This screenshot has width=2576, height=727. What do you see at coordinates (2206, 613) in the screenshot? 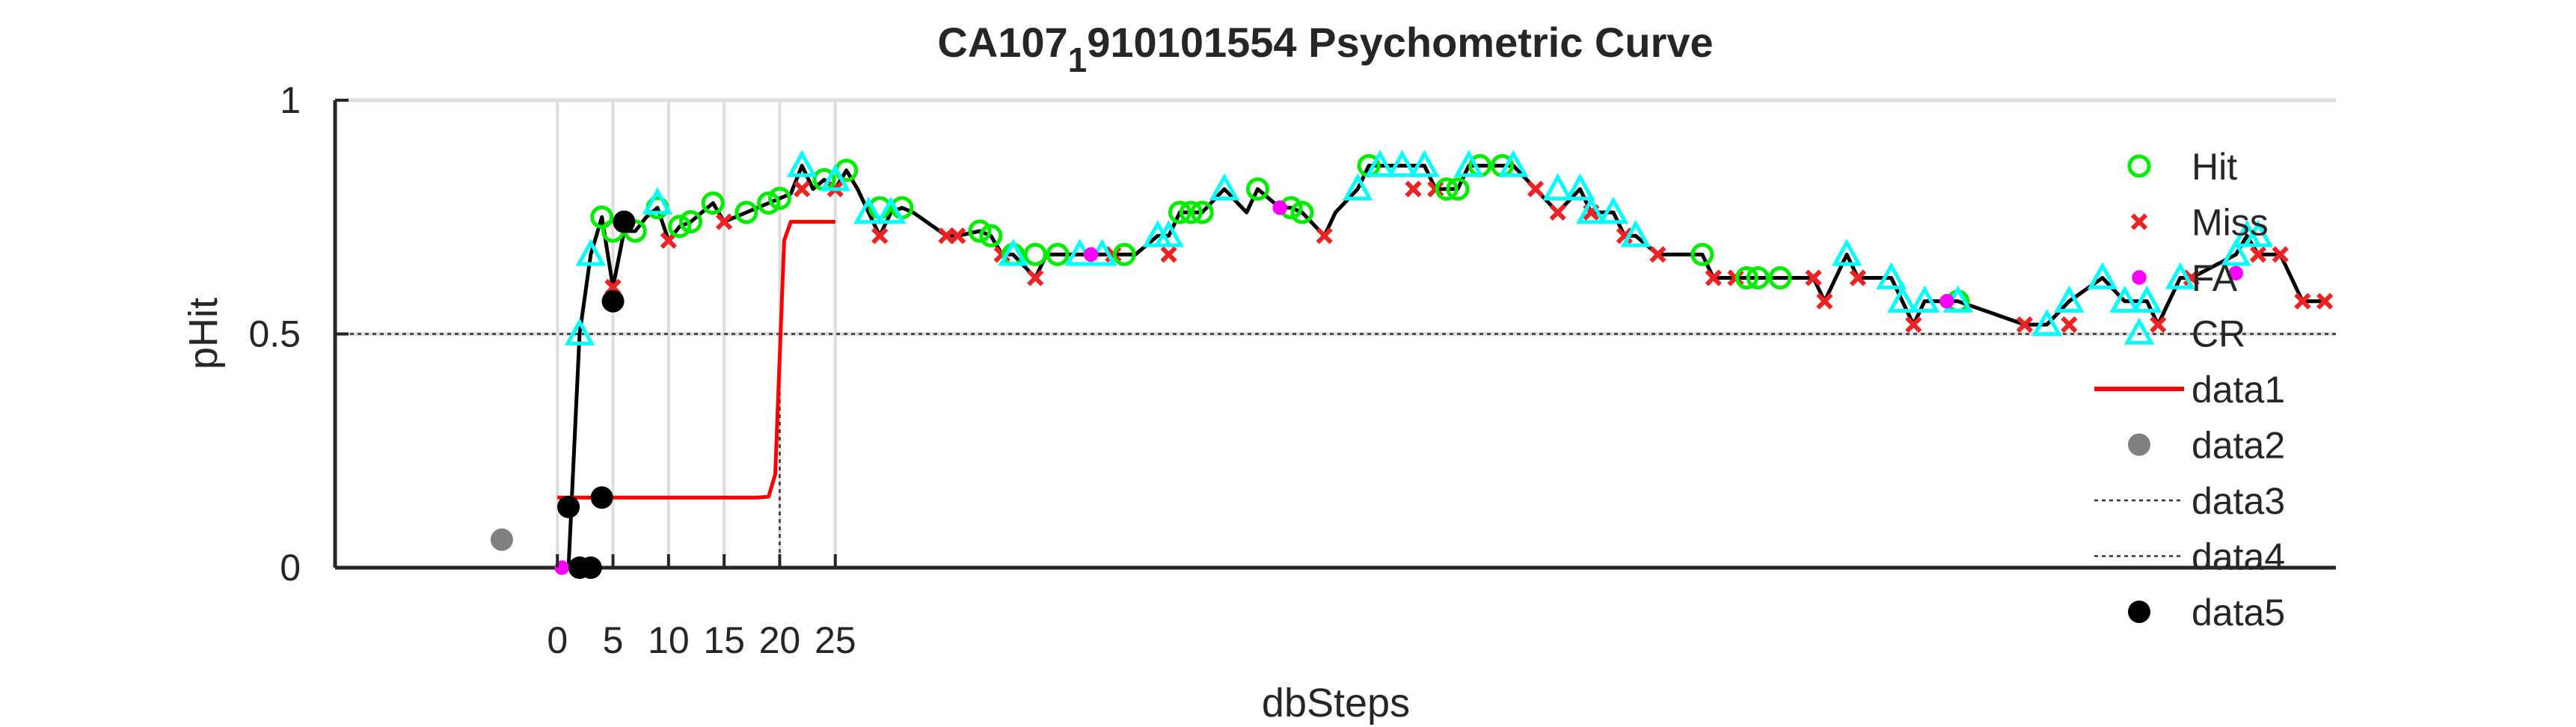
I see `legend-item-data5: data5` at bounding box center [2206, 613].